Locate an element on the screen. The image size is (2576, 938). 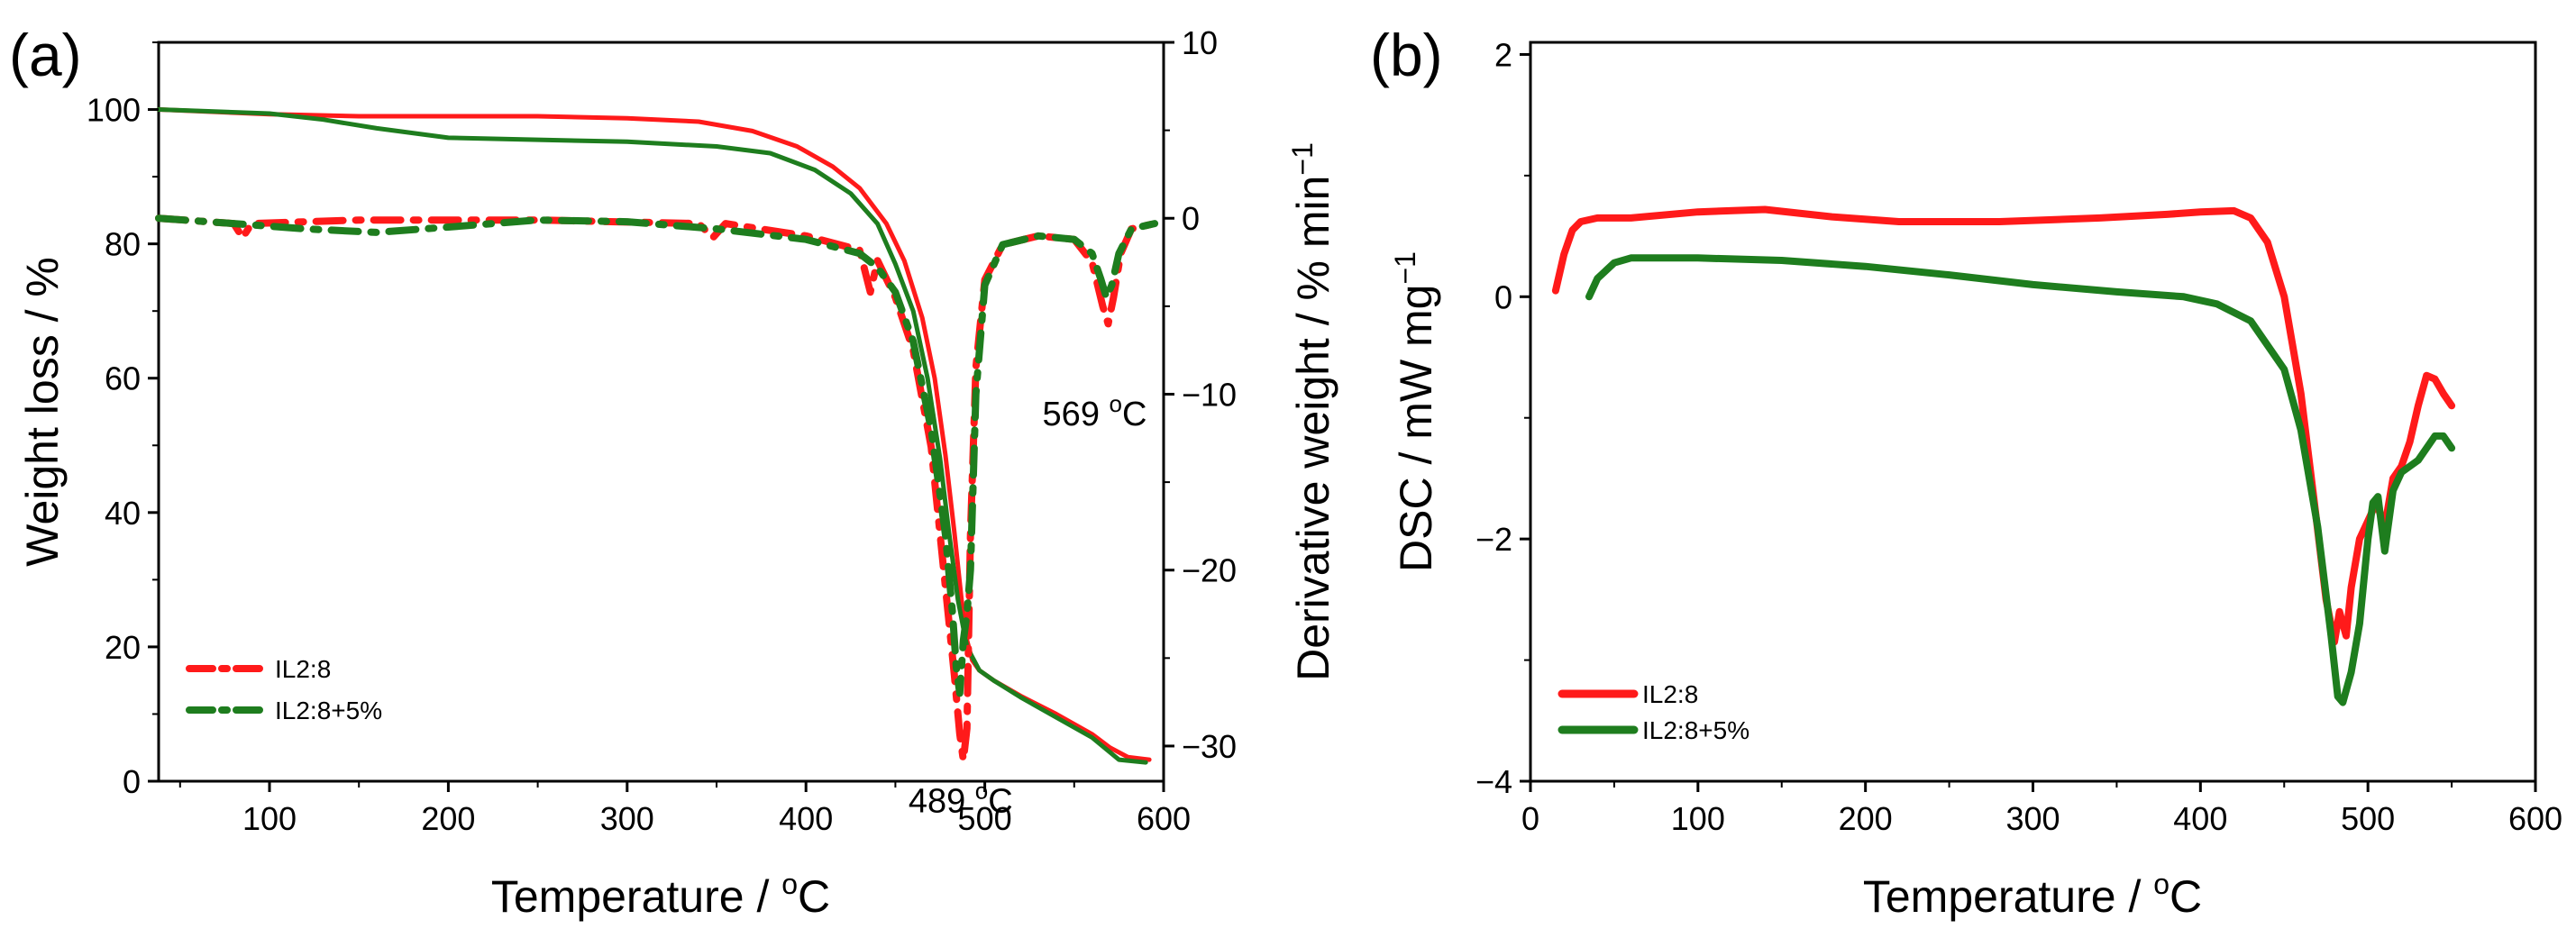
panel-a-annotation: 569 oC is located at coordinates (1095, 412).